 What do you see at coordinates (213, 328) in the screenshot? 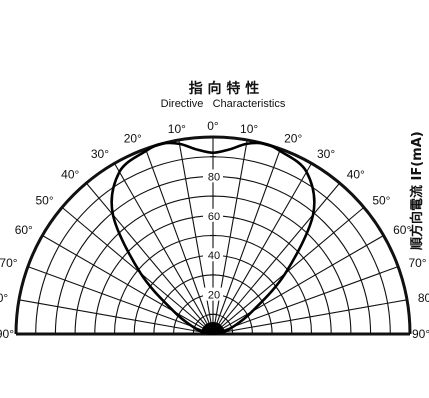
I see `center-hub` at bounding box center [213, 328].